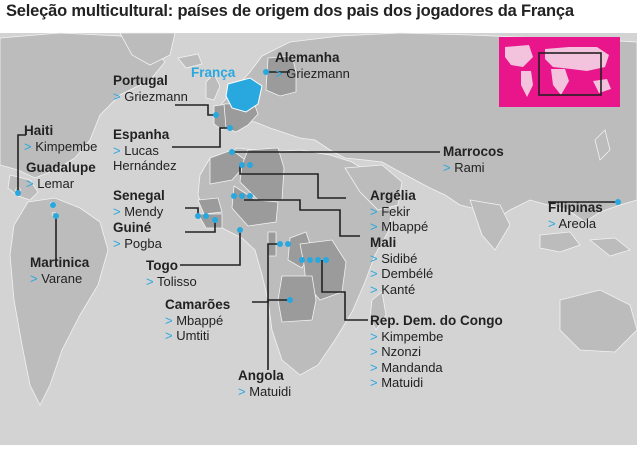 Image resolution: width=637 pixels, height=450 pixels. I want to click on player-name: Umtiti, so click(197, 336).